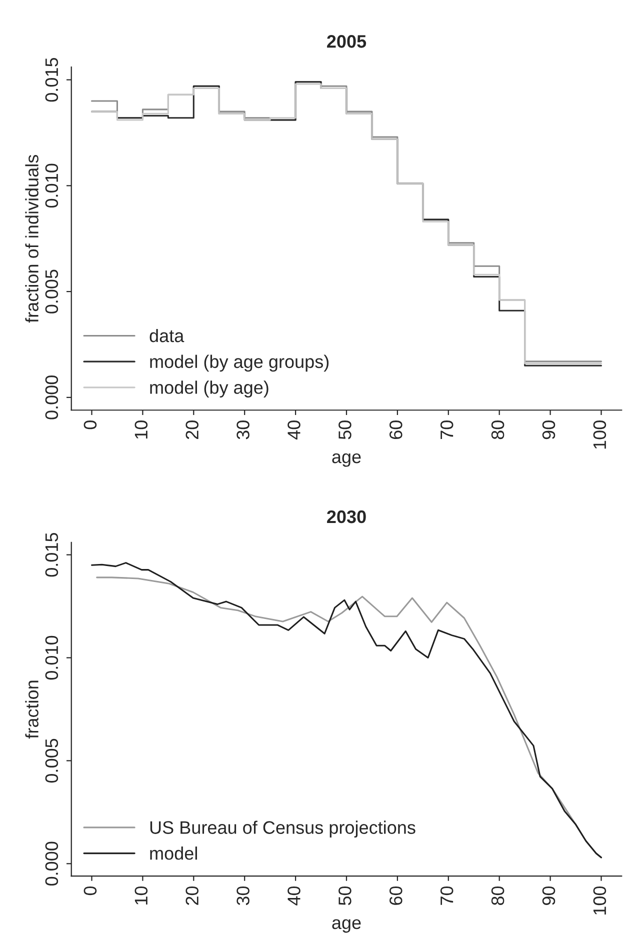 This screenshot has width=626, height=945. Describe the element at coordinates (346, 517) in the screenshot. I see `chart-title: 2030` at that location.